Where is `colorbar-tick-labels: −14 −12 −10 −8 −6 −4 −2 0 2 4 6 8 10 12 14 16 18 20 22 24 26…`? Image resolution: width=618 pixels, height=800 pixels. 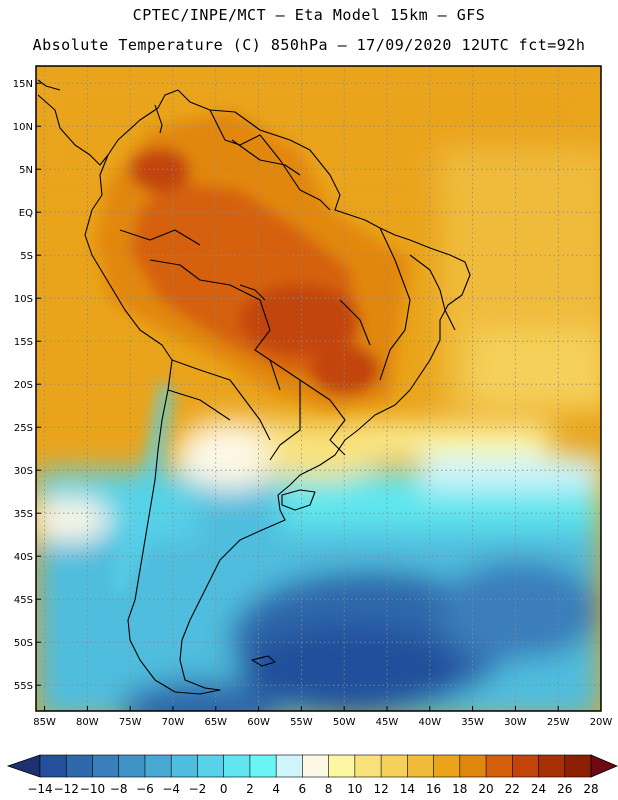
colorbar-tick-labels: −14 −12 −10 −8 −6 −4 −2 0 2 4 6 8 10 12 14 16 18 20 22 24 26… is located at coordinates (312, 789).